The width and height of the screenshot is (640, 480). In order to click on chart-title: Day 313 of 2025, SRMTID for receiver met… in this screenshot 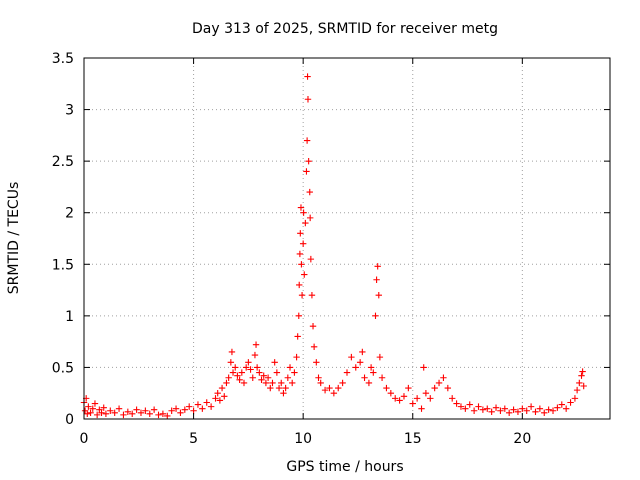, I will do `click(345, 29)`.